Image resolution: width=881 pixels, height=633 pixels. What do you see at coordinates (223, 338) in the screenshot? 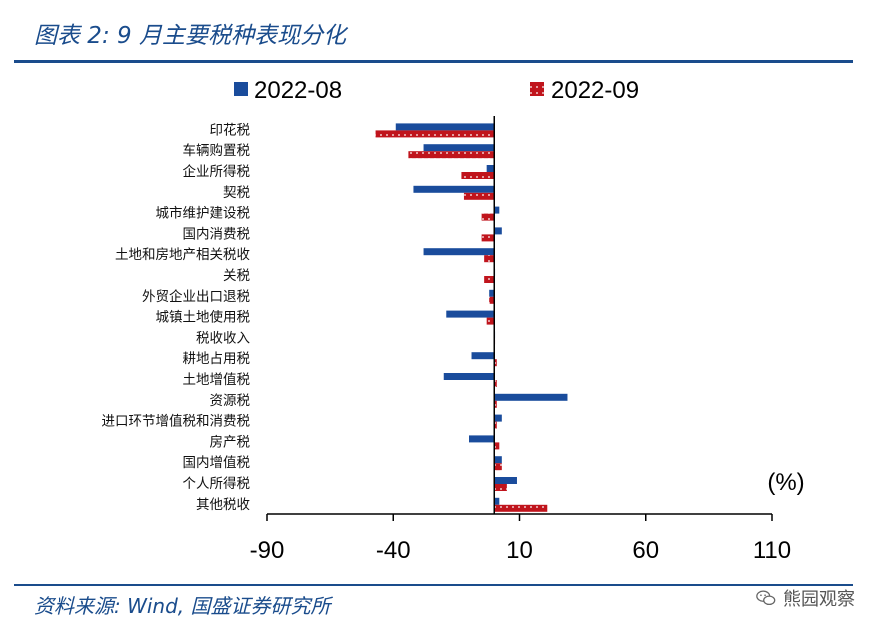
I see `category-label: 税收收入` at bounding box center [223, 338].